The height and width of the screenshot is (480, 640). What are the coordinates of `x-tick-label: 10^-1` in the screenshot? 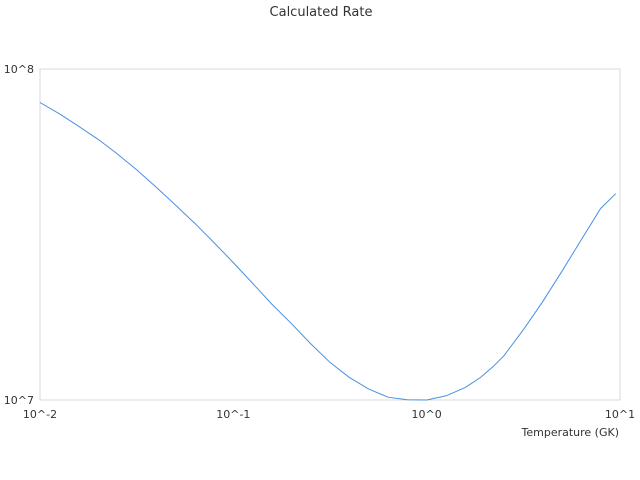 It's located at (233, 414).